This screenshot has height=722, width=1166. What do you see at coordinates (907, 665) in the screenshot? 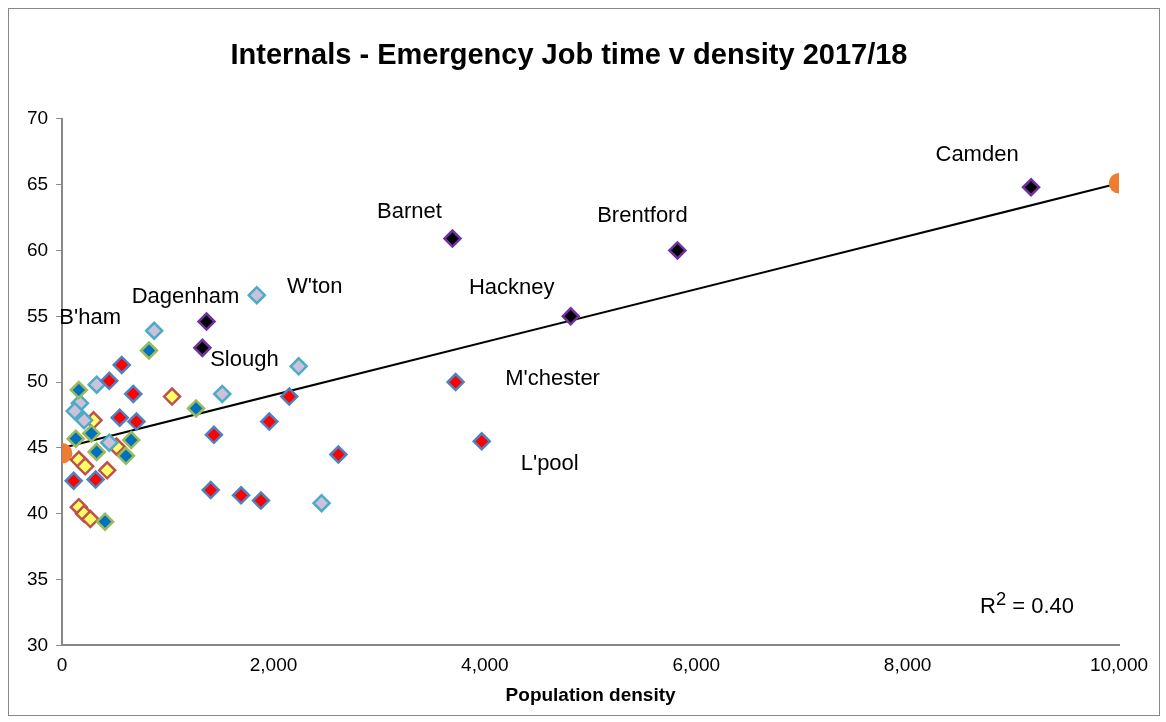
I see `x-tick-label: 8,000` at bounding box center [907, 665].